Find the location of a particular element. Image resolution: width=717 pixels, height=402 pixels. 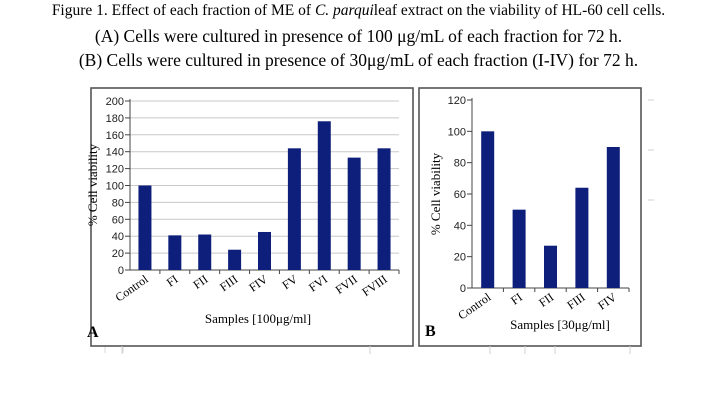

bar-fvii is located at coordinates (354, 213).